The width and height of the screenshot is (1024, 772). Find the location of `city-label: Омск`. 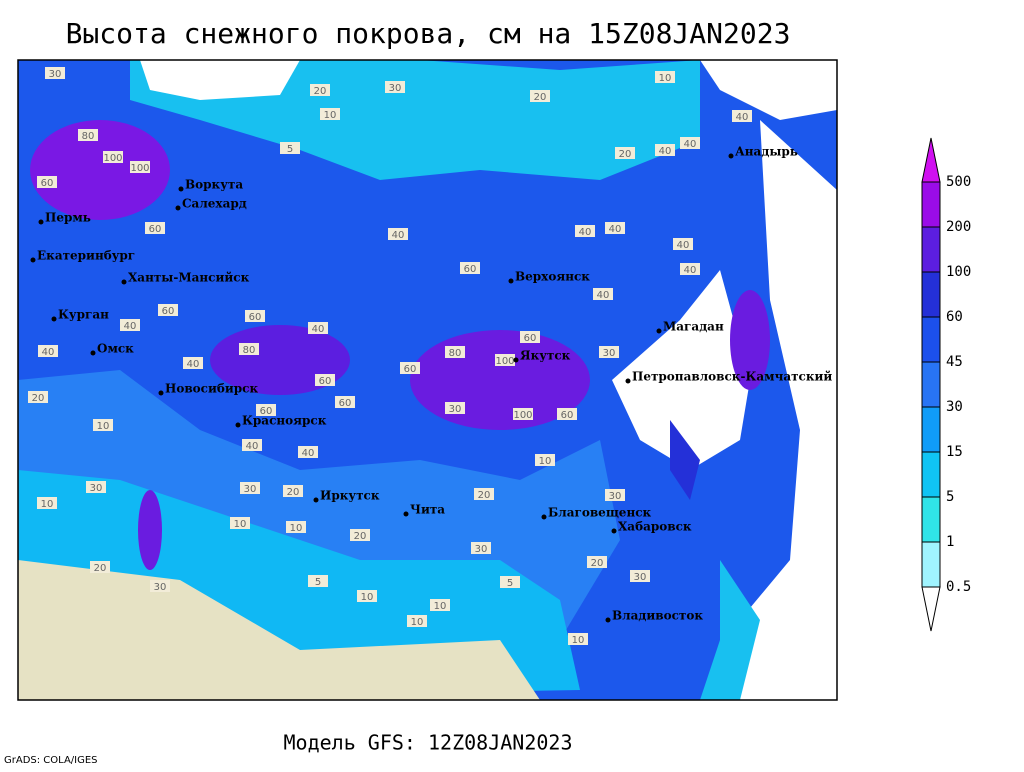

city-label: Омск is located at coordinates (115, 349).